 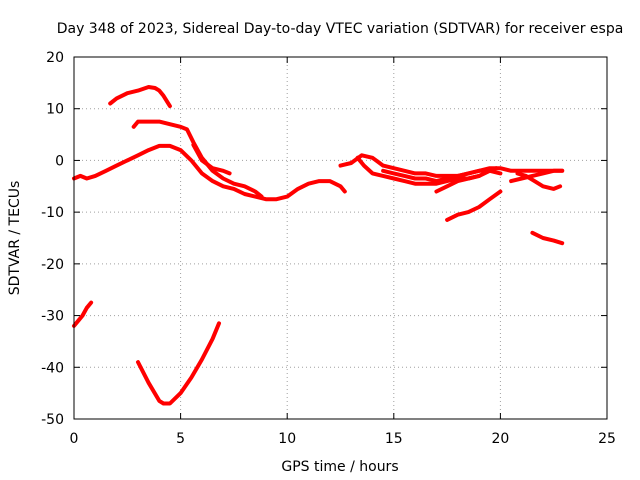 What do you see at coordinates (52, 317) in the screenshot?
I see `y-tick-label: -30` at bounding box center [52, 317].